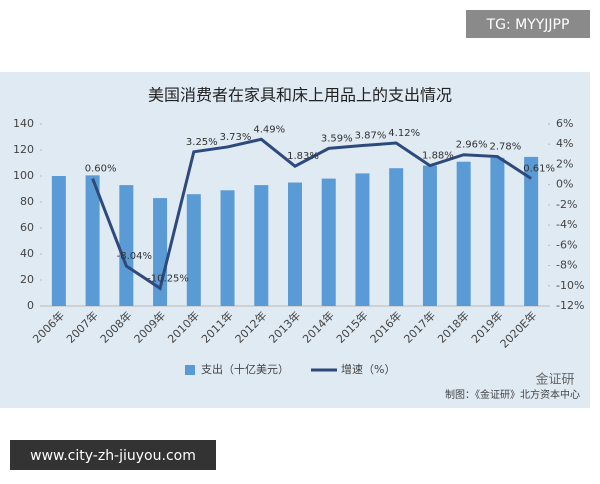  Describe the element at coordinates (303, 156) in the screenshot. I see `data-label: 1.83%` at that location.